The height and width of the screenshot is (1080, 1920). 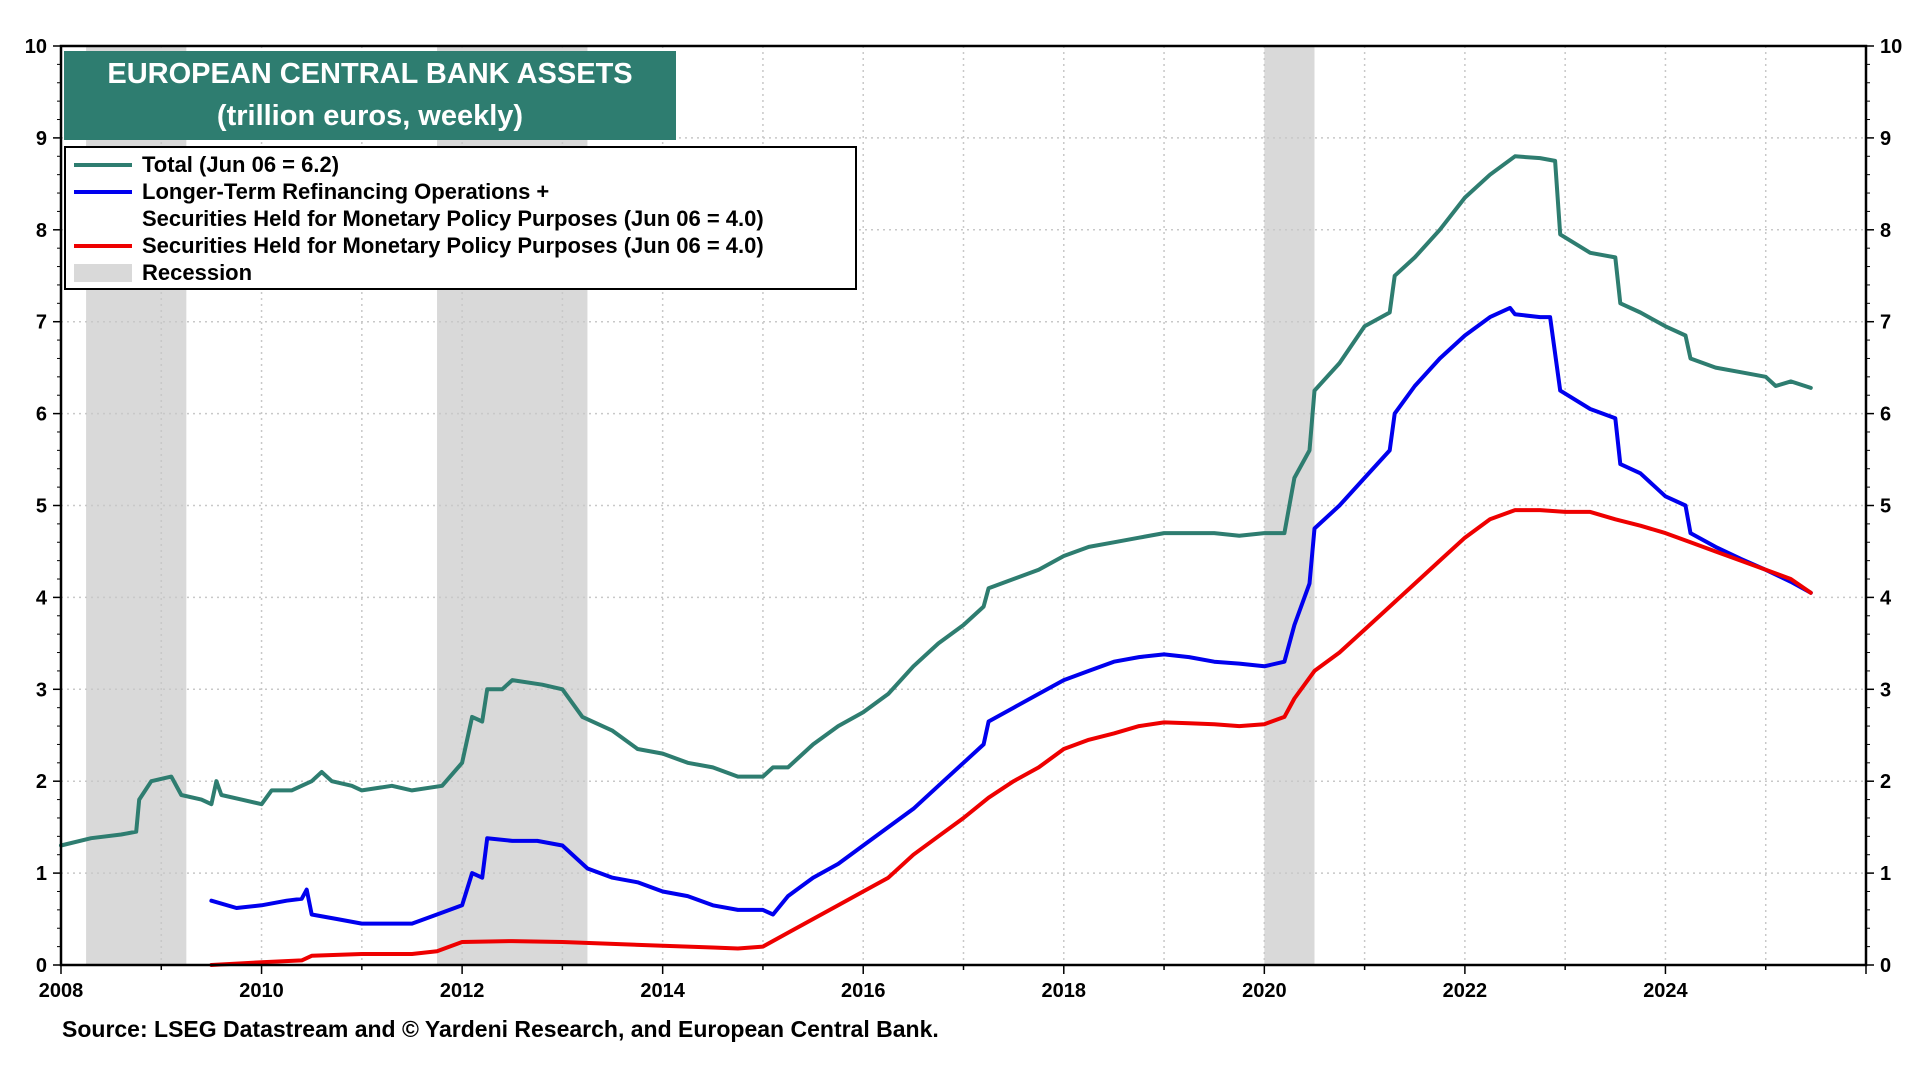 I want to click on y-tick-label-right-3: 3, so click(x=1885, y=690).